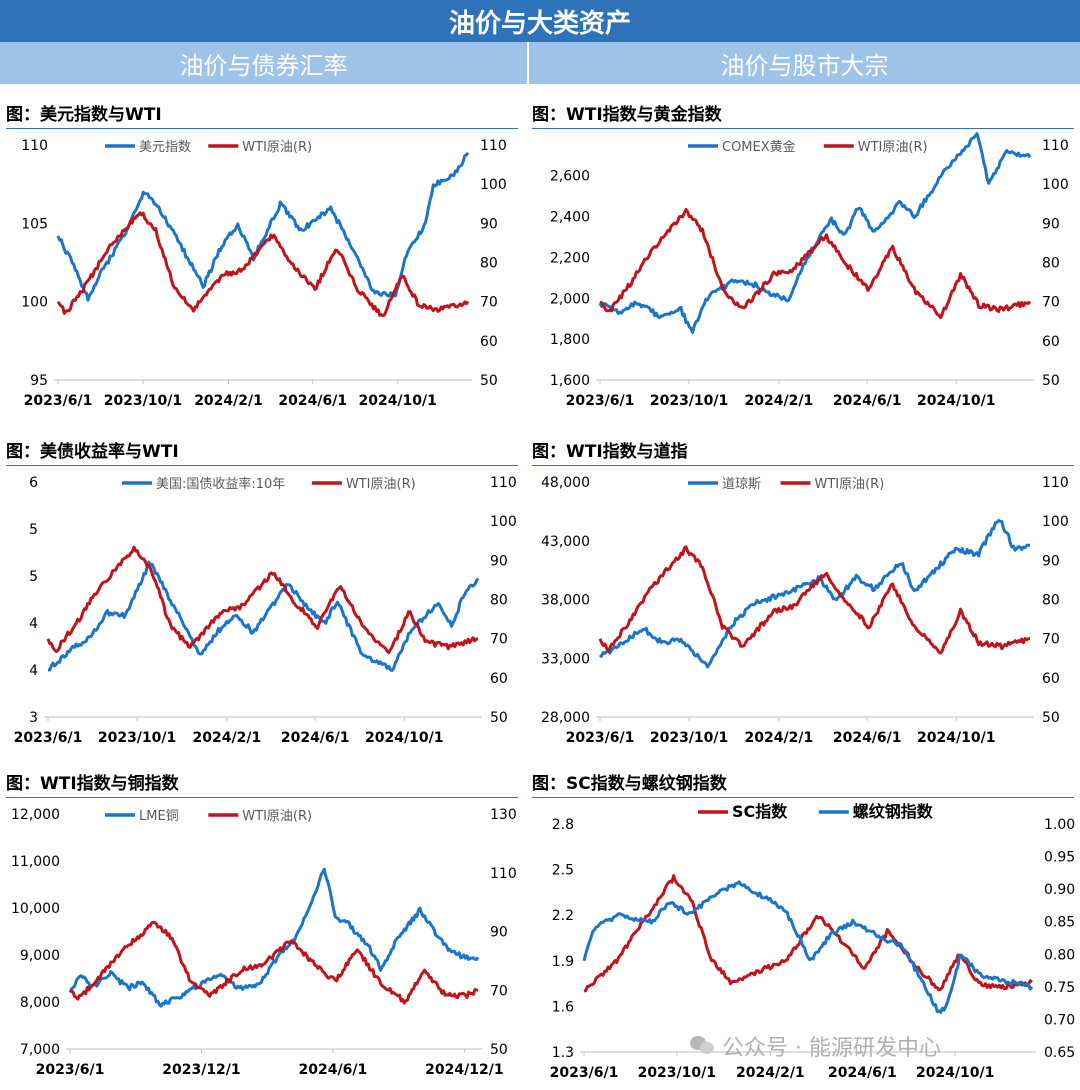 This screenshot has height=1090, width=1080. I want to click on right-tick-label: 0.85, so click(1059, 923).